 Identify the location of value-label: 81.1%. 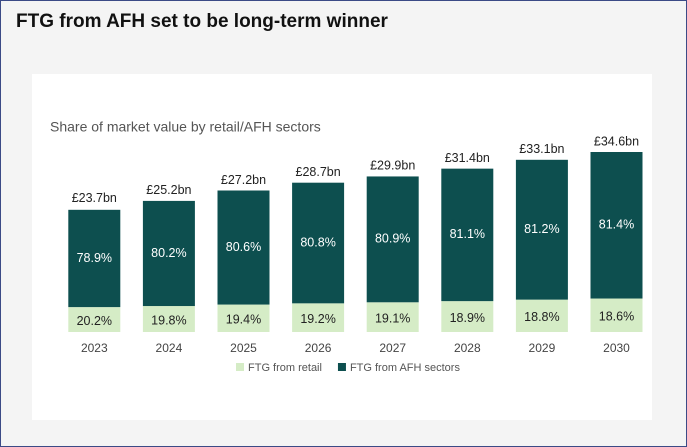
(467, 234).